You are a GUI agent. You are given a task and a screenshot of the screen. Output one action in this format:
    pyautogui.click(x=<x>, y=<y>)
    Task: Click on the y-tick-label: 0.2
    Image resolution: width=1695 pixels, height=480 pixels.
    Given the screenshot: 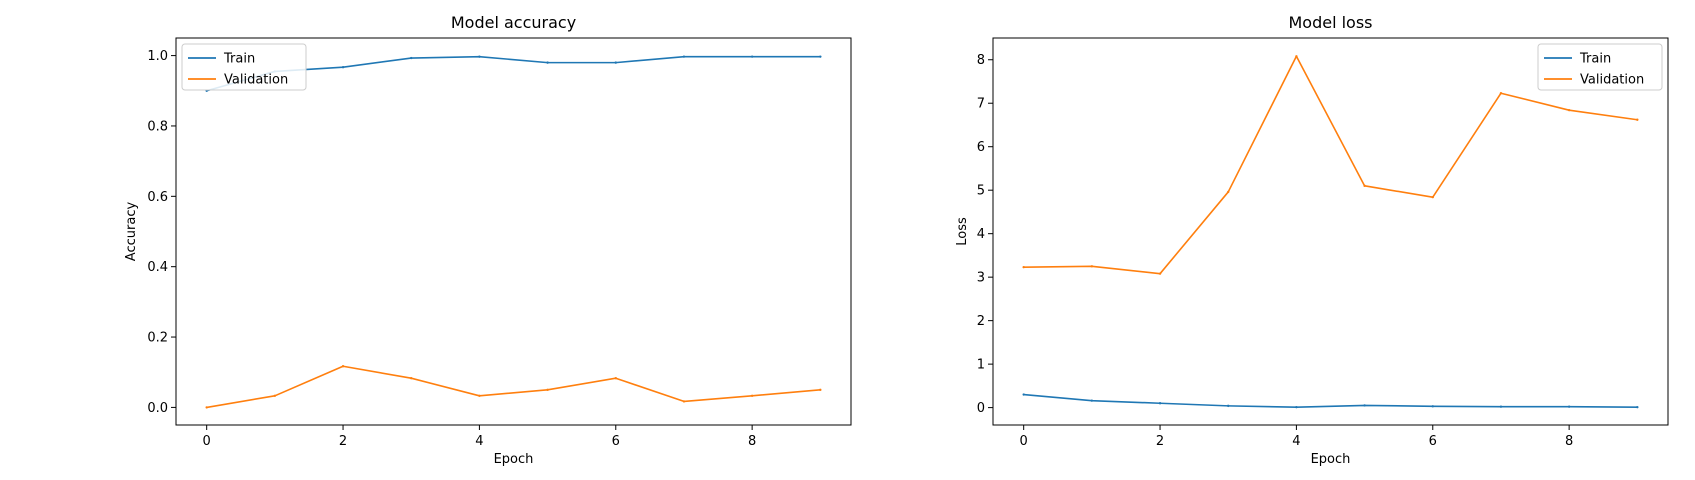 What is the action you would take?
    pyautogui.click(x=157, y=338)
    